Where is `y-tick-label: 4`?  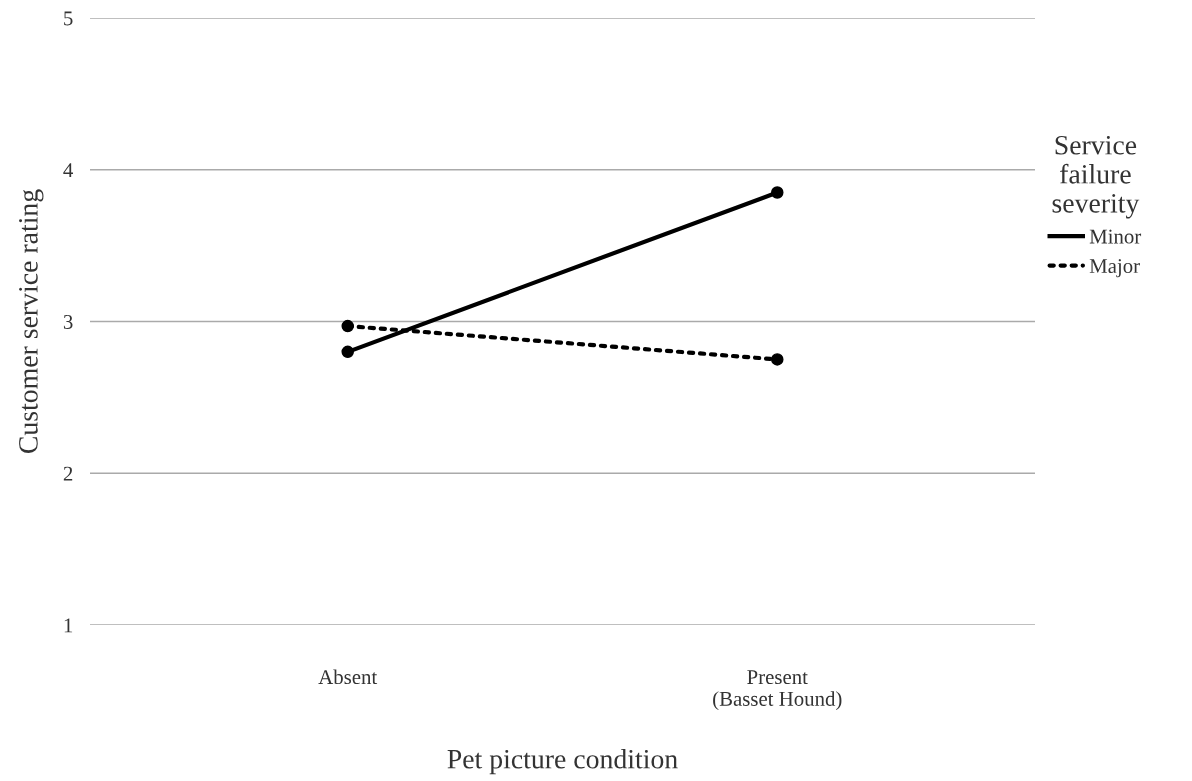 y-tick-label: 4 is located at coordinates (68, 170).